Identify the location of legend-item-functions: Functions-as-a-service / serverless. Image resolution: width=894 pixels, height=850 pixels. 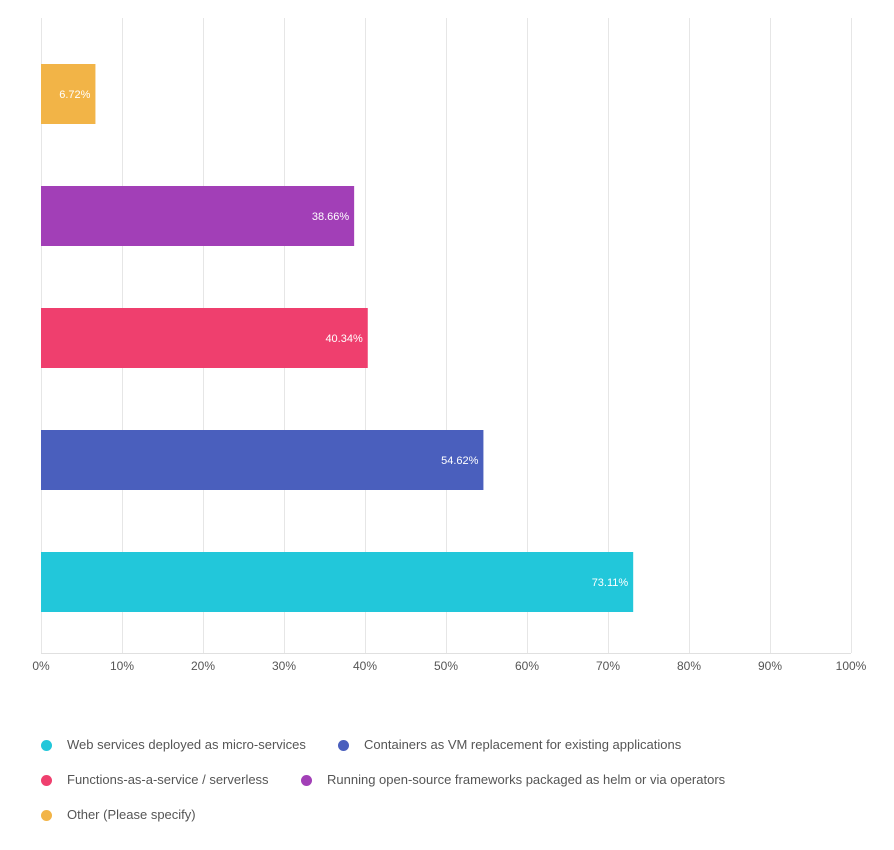
(155, 780).